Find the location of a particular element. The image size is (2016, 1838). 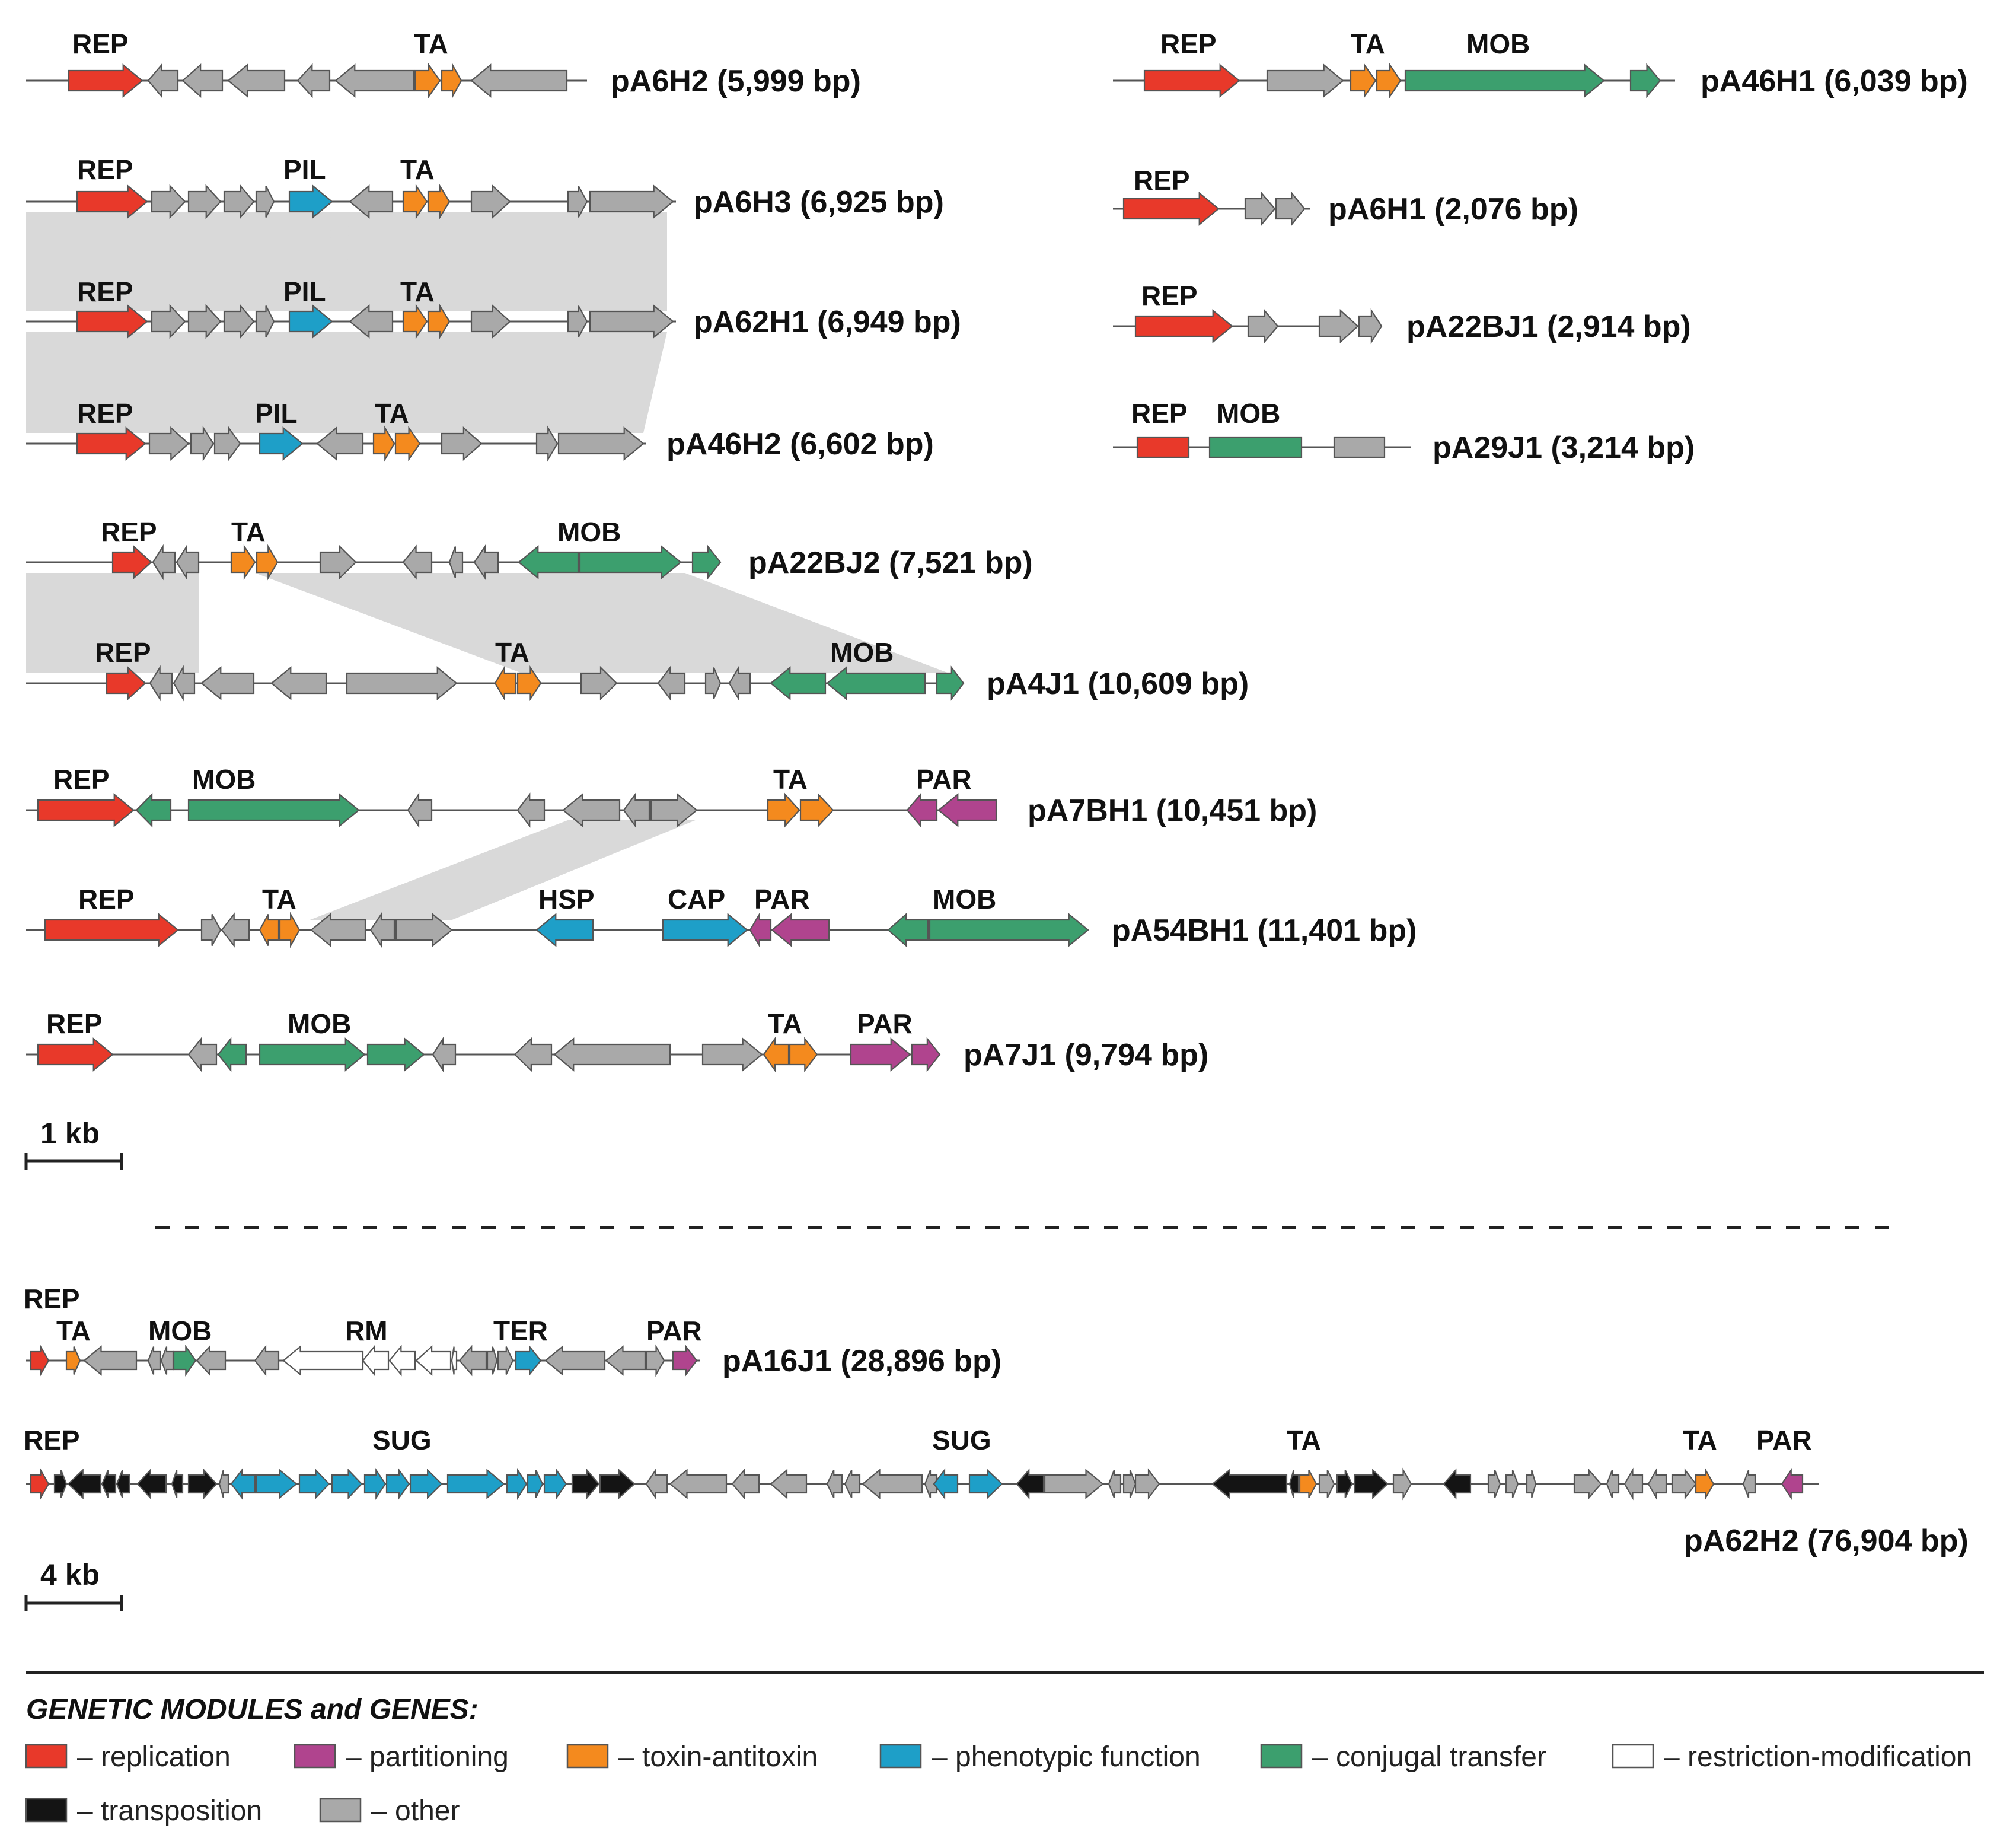

legend-label-partitioning: – partitioning is located at coordinates (427, 1757).